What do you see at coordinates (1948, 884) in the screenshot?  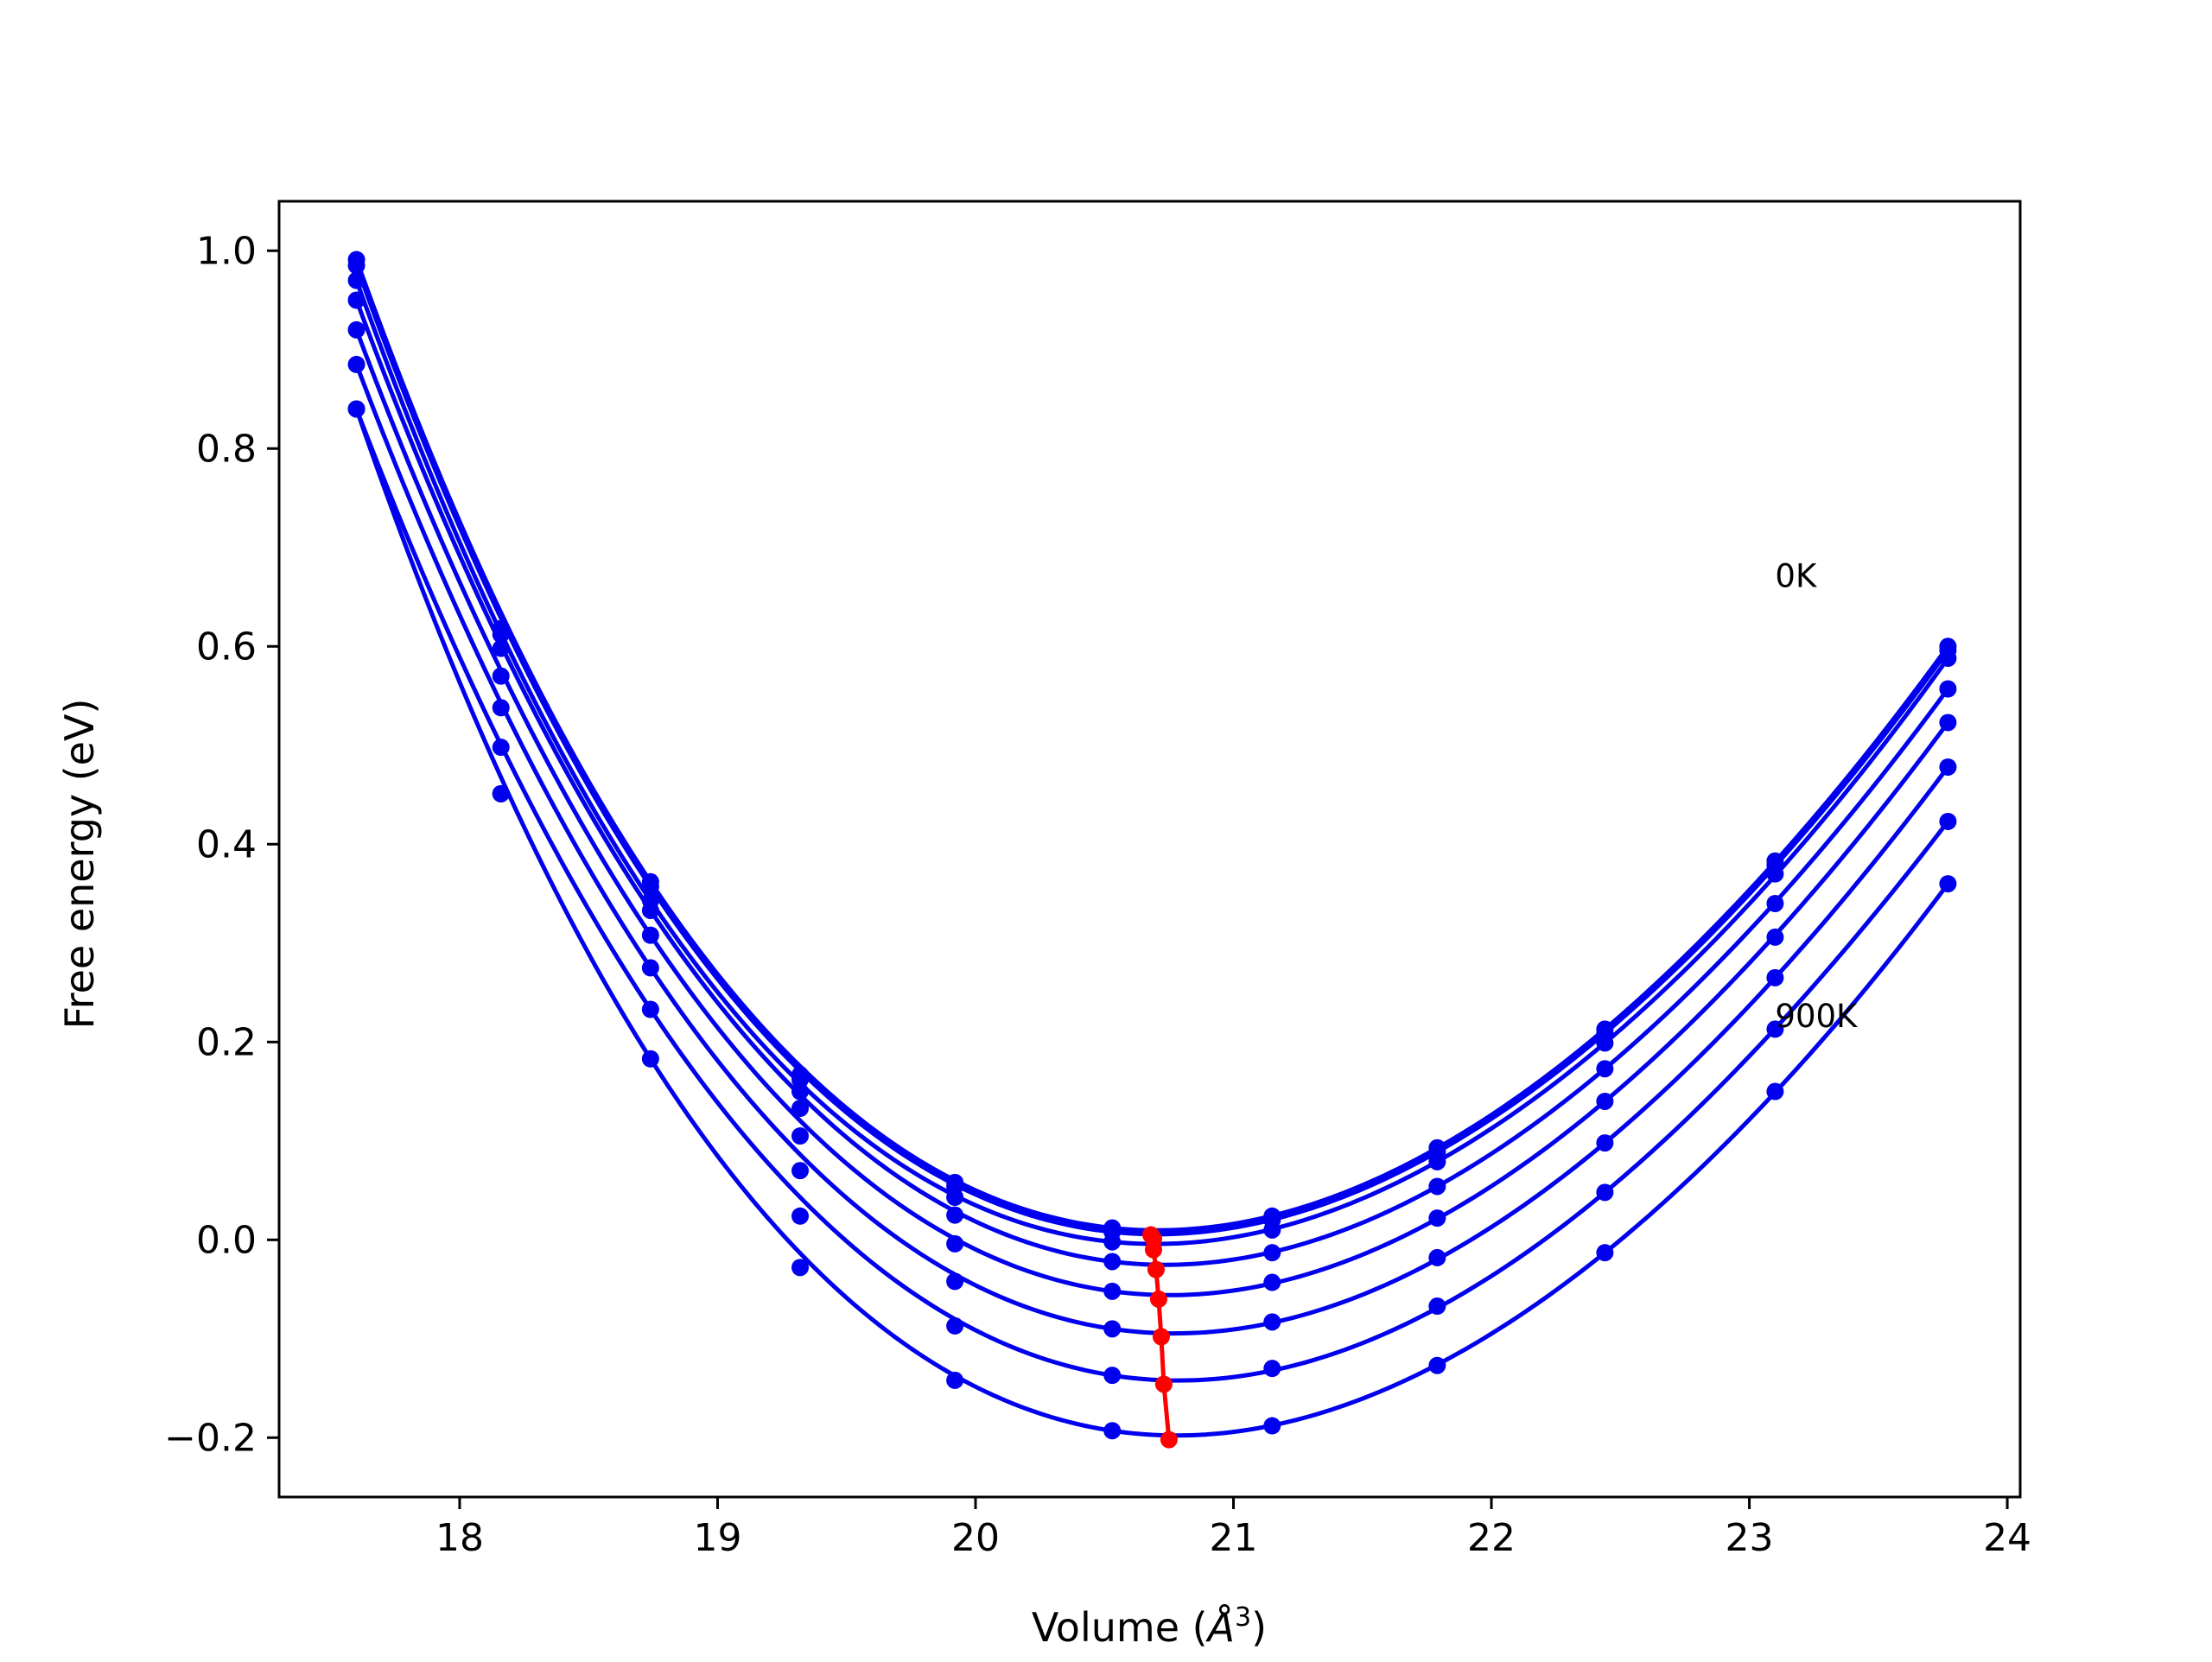 I see `data-point-s7-p10` at bounding box center [1948, 884].